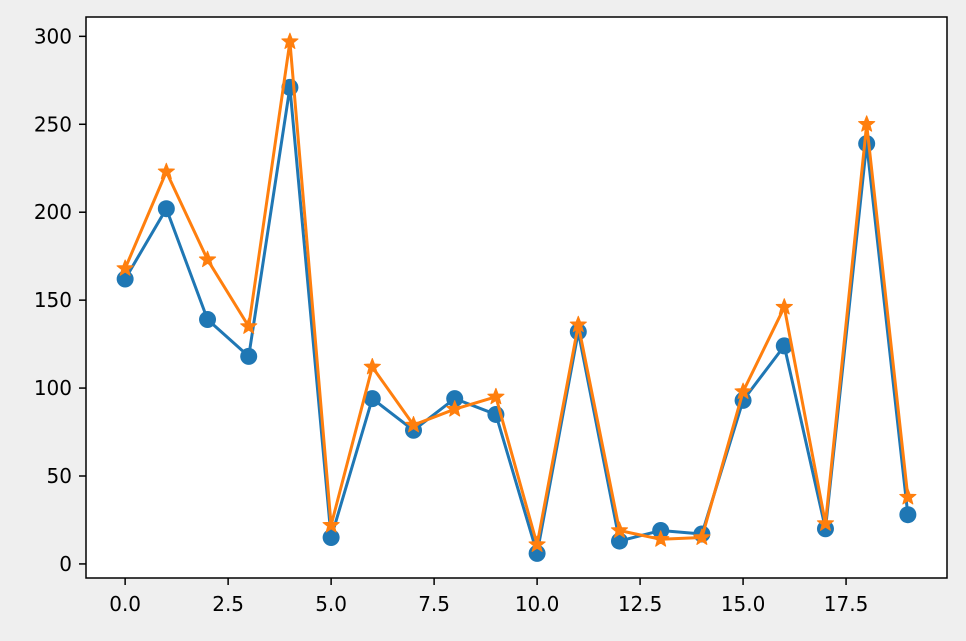 This screenshot has height=641, width=966. What do you see at coordinates (331, 604) in the screenshot?
I see `x-tick-label: 5.0` at bounding box center [331, 604].